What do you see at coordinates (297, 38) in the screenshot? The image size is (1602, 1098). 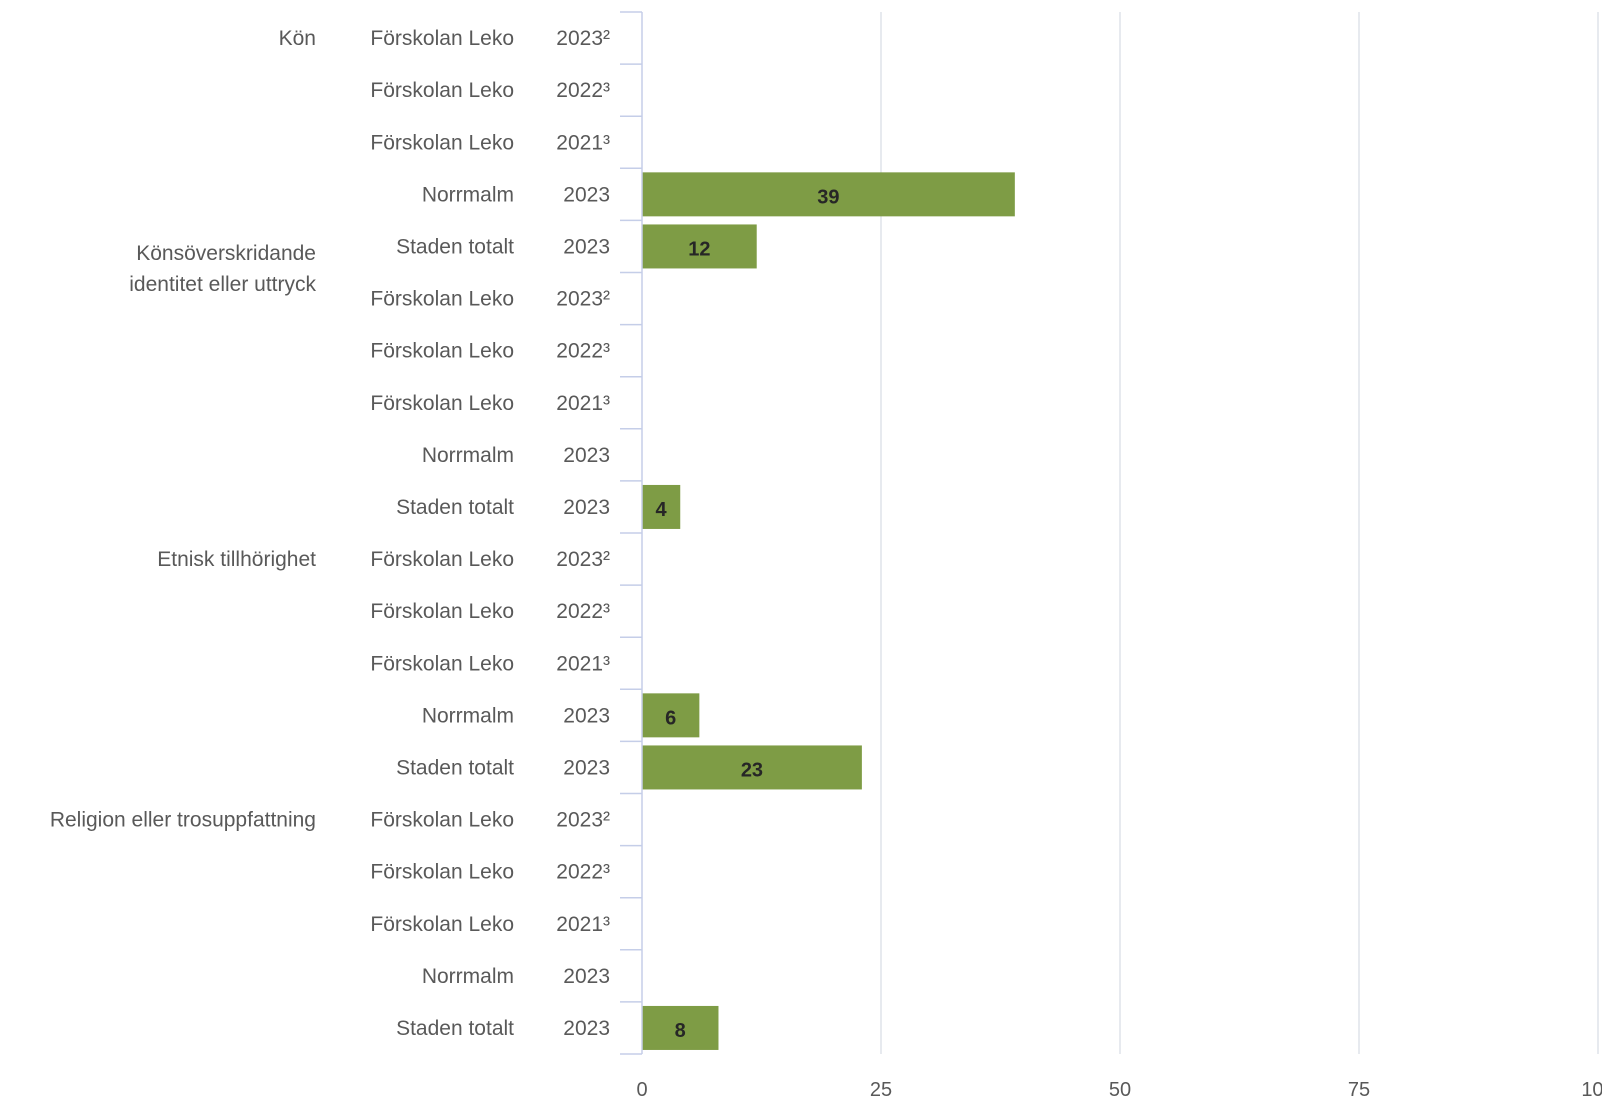 I see `group-label: Kön` at bounding box center [297, 38].